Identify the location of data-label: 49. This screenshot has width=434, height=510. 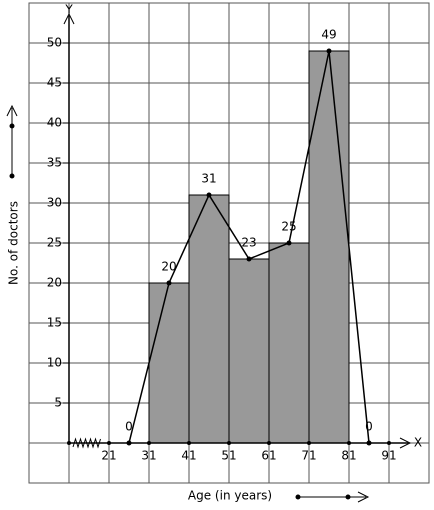
(328, 35).